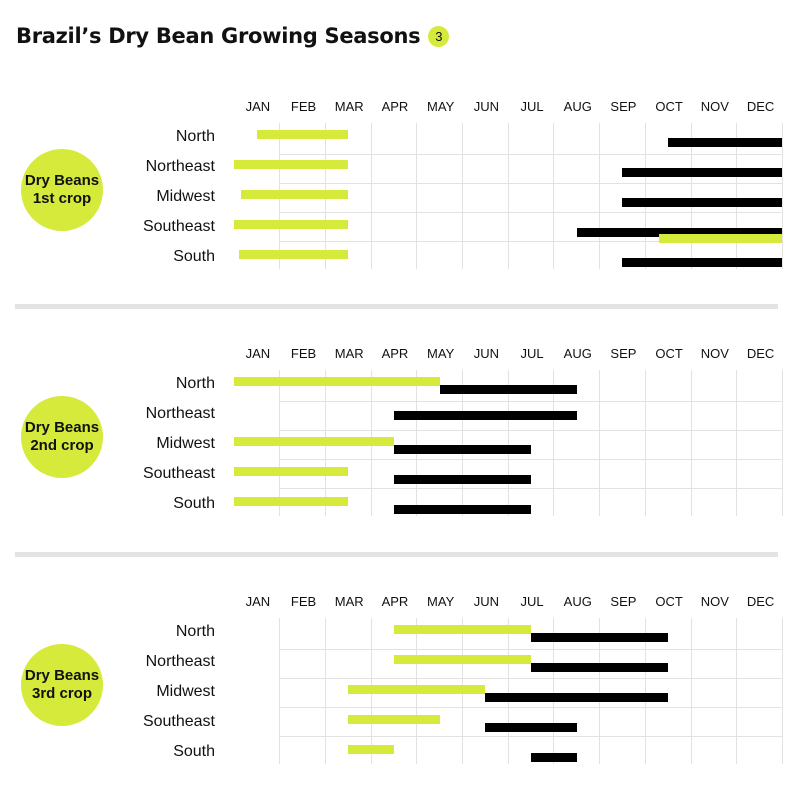  I want to click on crop-label-line: 1st crop, so click(62, 198).